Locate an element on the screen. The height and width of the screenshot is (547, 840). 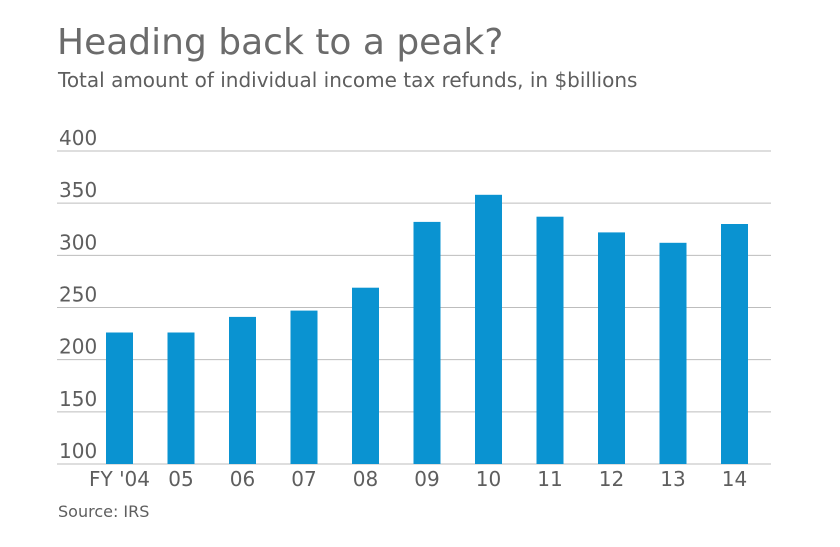
y-tick-label: 350 is located at coordinates (78, 190).